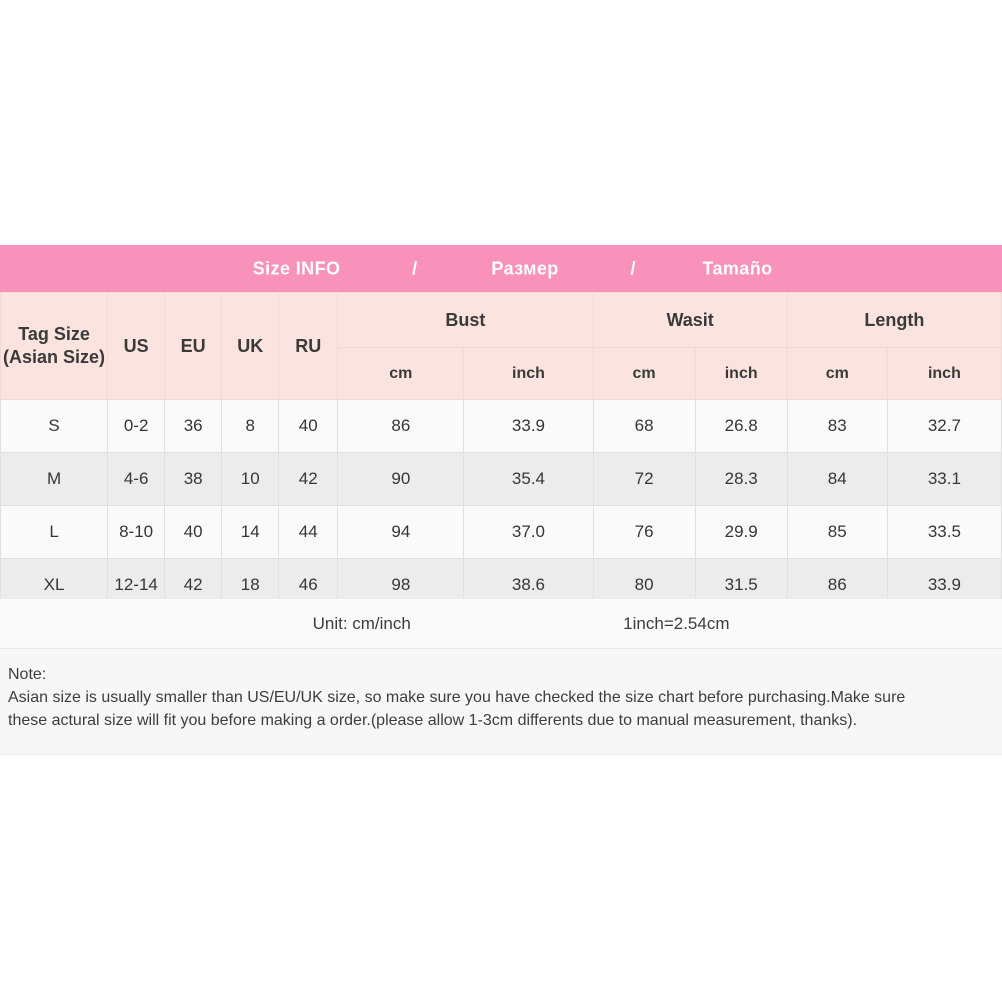 The width and height of the screenshot is (1002, 1002). Describe the element at coordinates (308, 479) in the screenshot. I see `cell-ru: 42` at that location.